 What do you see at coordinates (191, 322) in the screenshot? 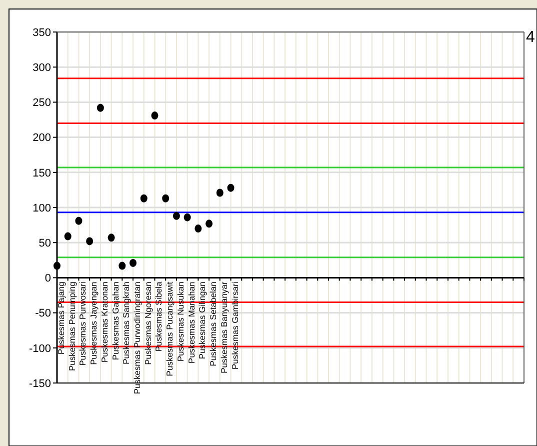
I see `x-tick-label: Puskesmas Manahan` at bounding box center [191, 322].